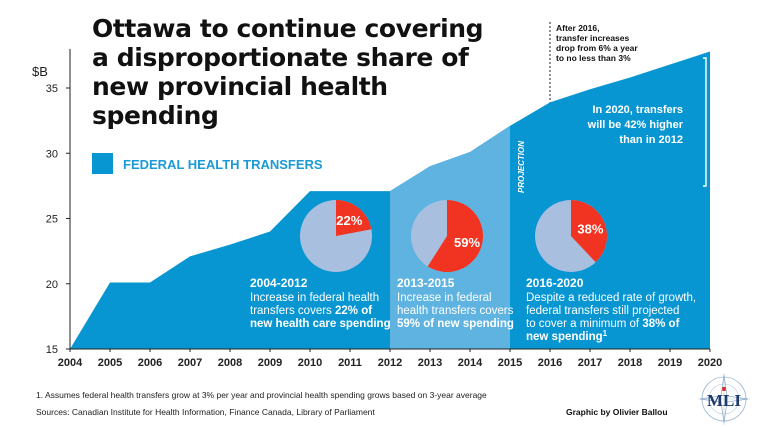  I want to click on annotation-in-2020: than in 2012, so click(651, 140).